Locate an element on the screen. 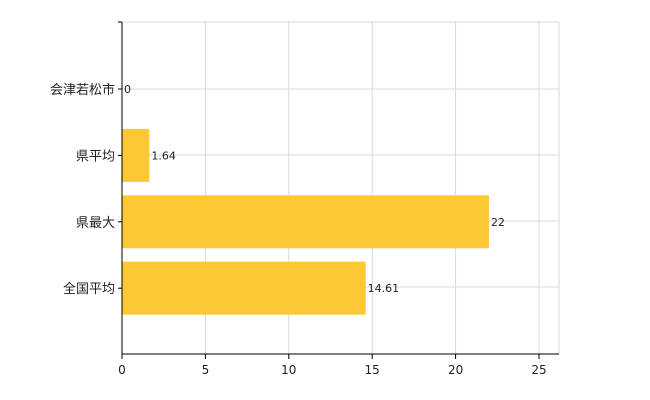 Image resolution: width=650 pixels, height=400 pixels. category-label: 会津若松市 is located at coordinates (82, 90).